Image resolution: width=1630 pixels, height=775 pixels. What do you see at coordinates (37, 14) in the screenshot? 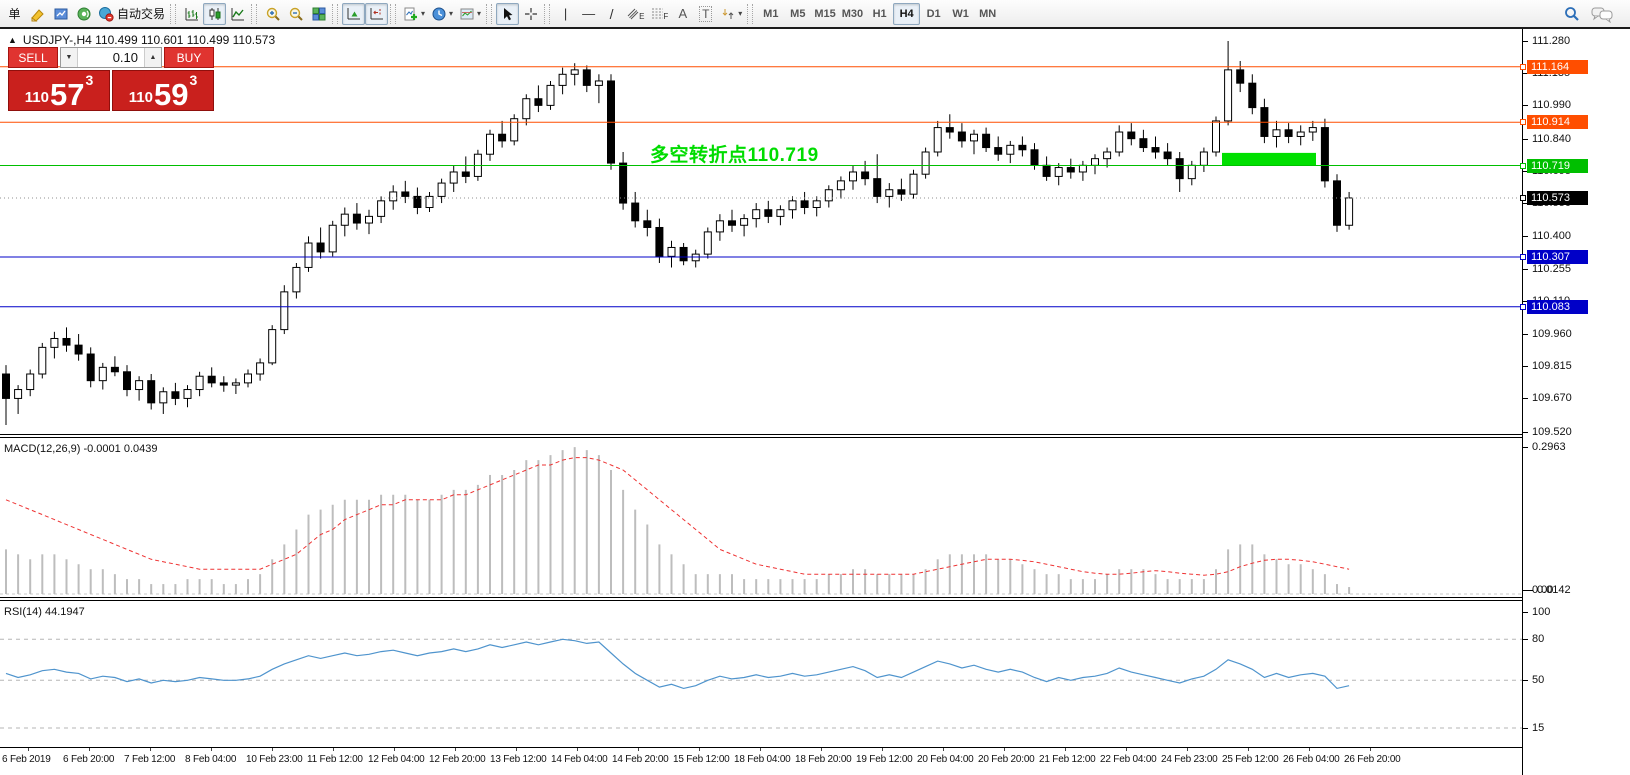
I see `profiles-button` at bounding box center [37, 14].